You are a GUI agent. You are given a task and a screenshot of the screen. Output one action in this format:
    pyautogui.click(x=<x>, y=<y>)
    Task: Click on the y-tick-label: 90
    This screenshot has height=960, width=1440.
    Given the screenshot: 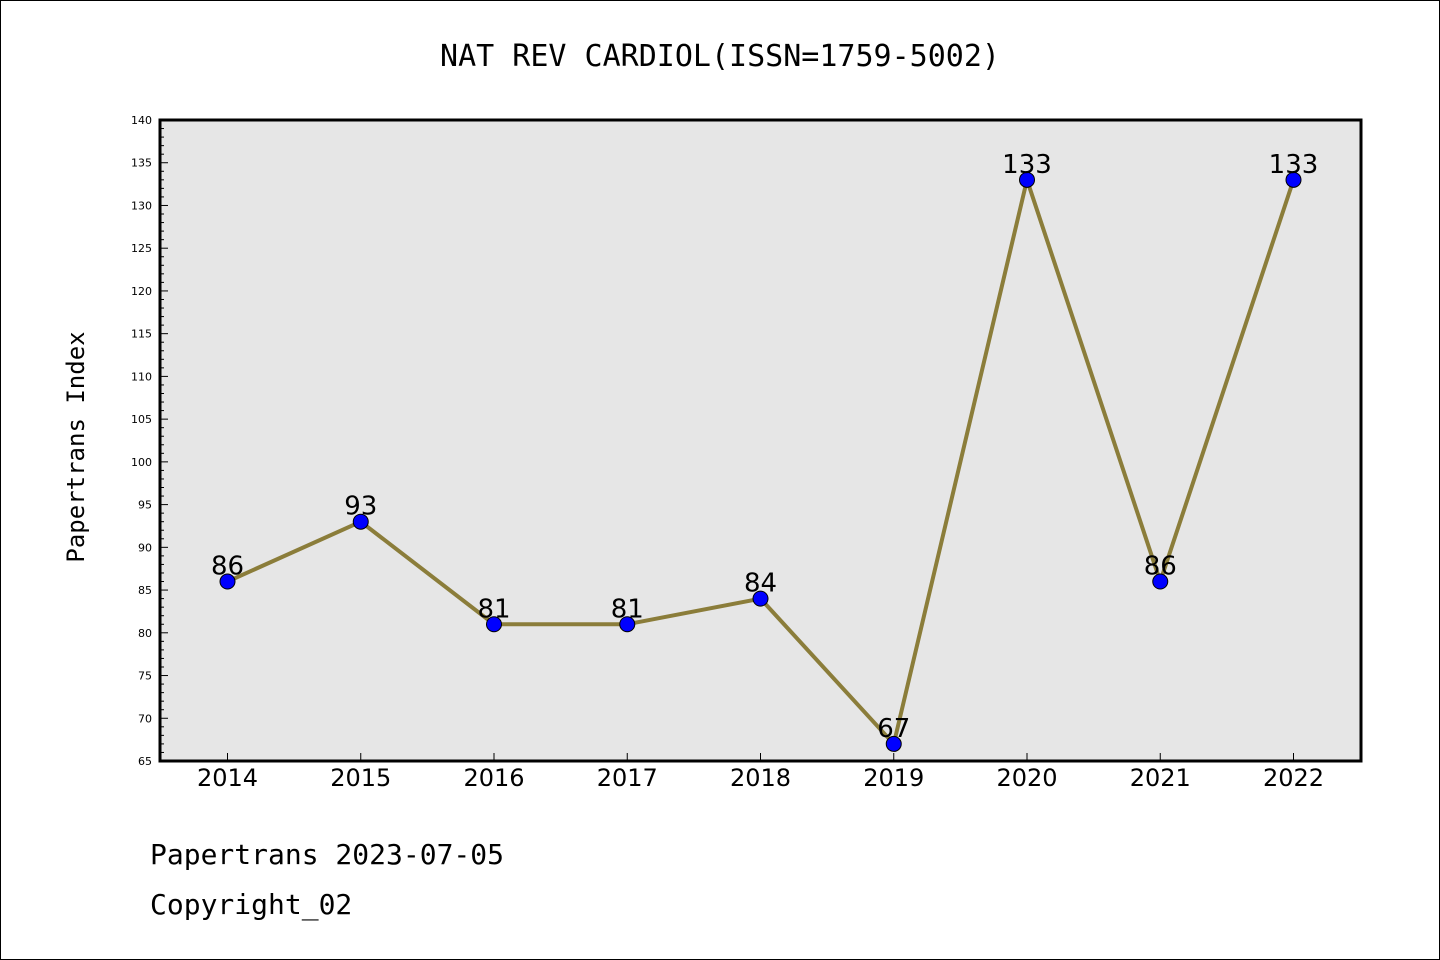 What is the action you would take?
    pyautogui.click(x=145, y=547)
    